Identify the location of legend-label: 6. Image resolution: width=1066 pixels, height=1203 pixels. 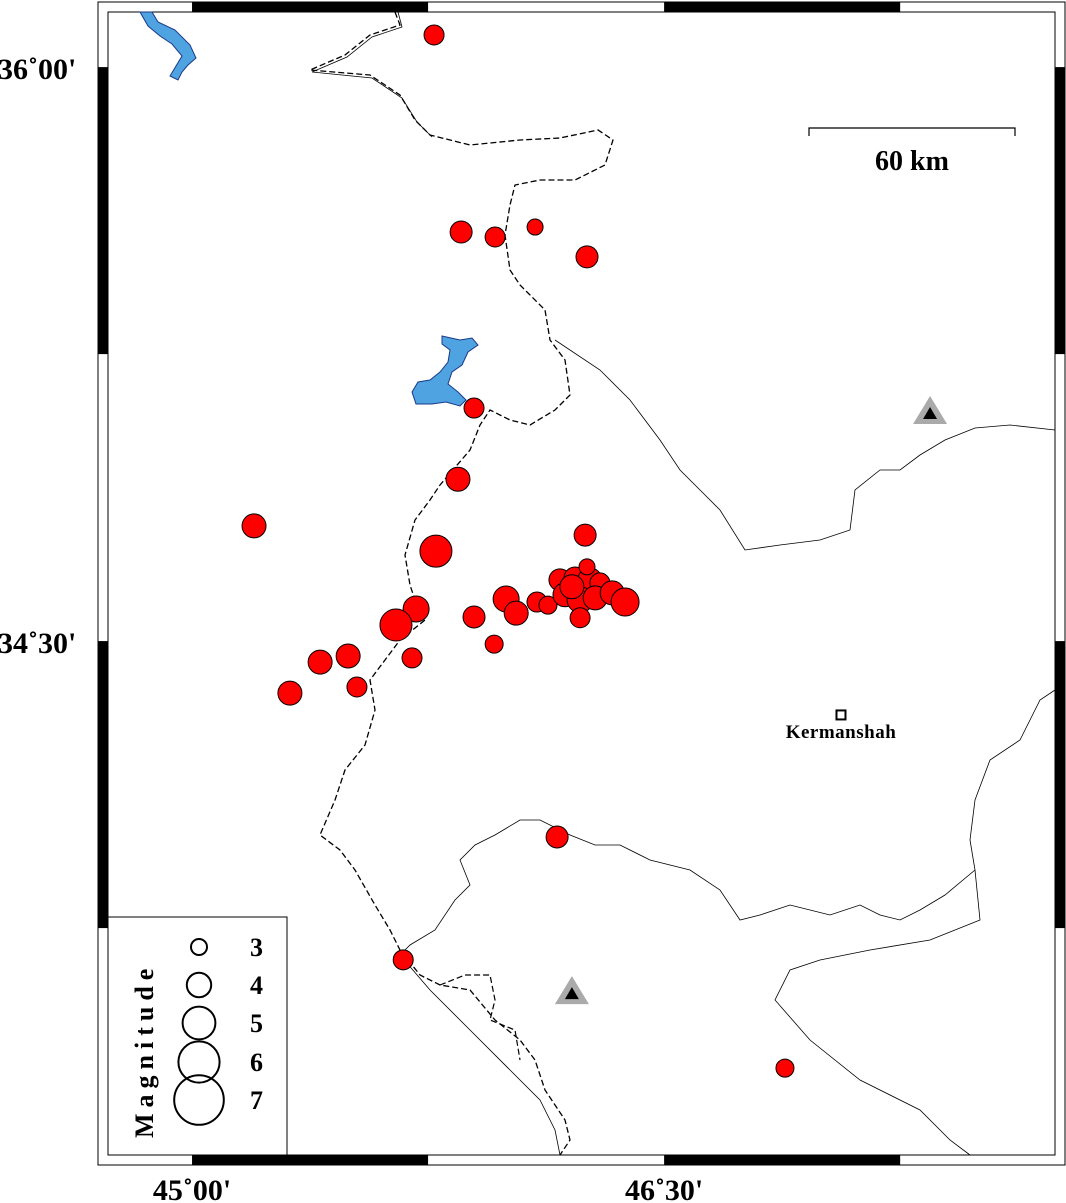
(256, 1062).